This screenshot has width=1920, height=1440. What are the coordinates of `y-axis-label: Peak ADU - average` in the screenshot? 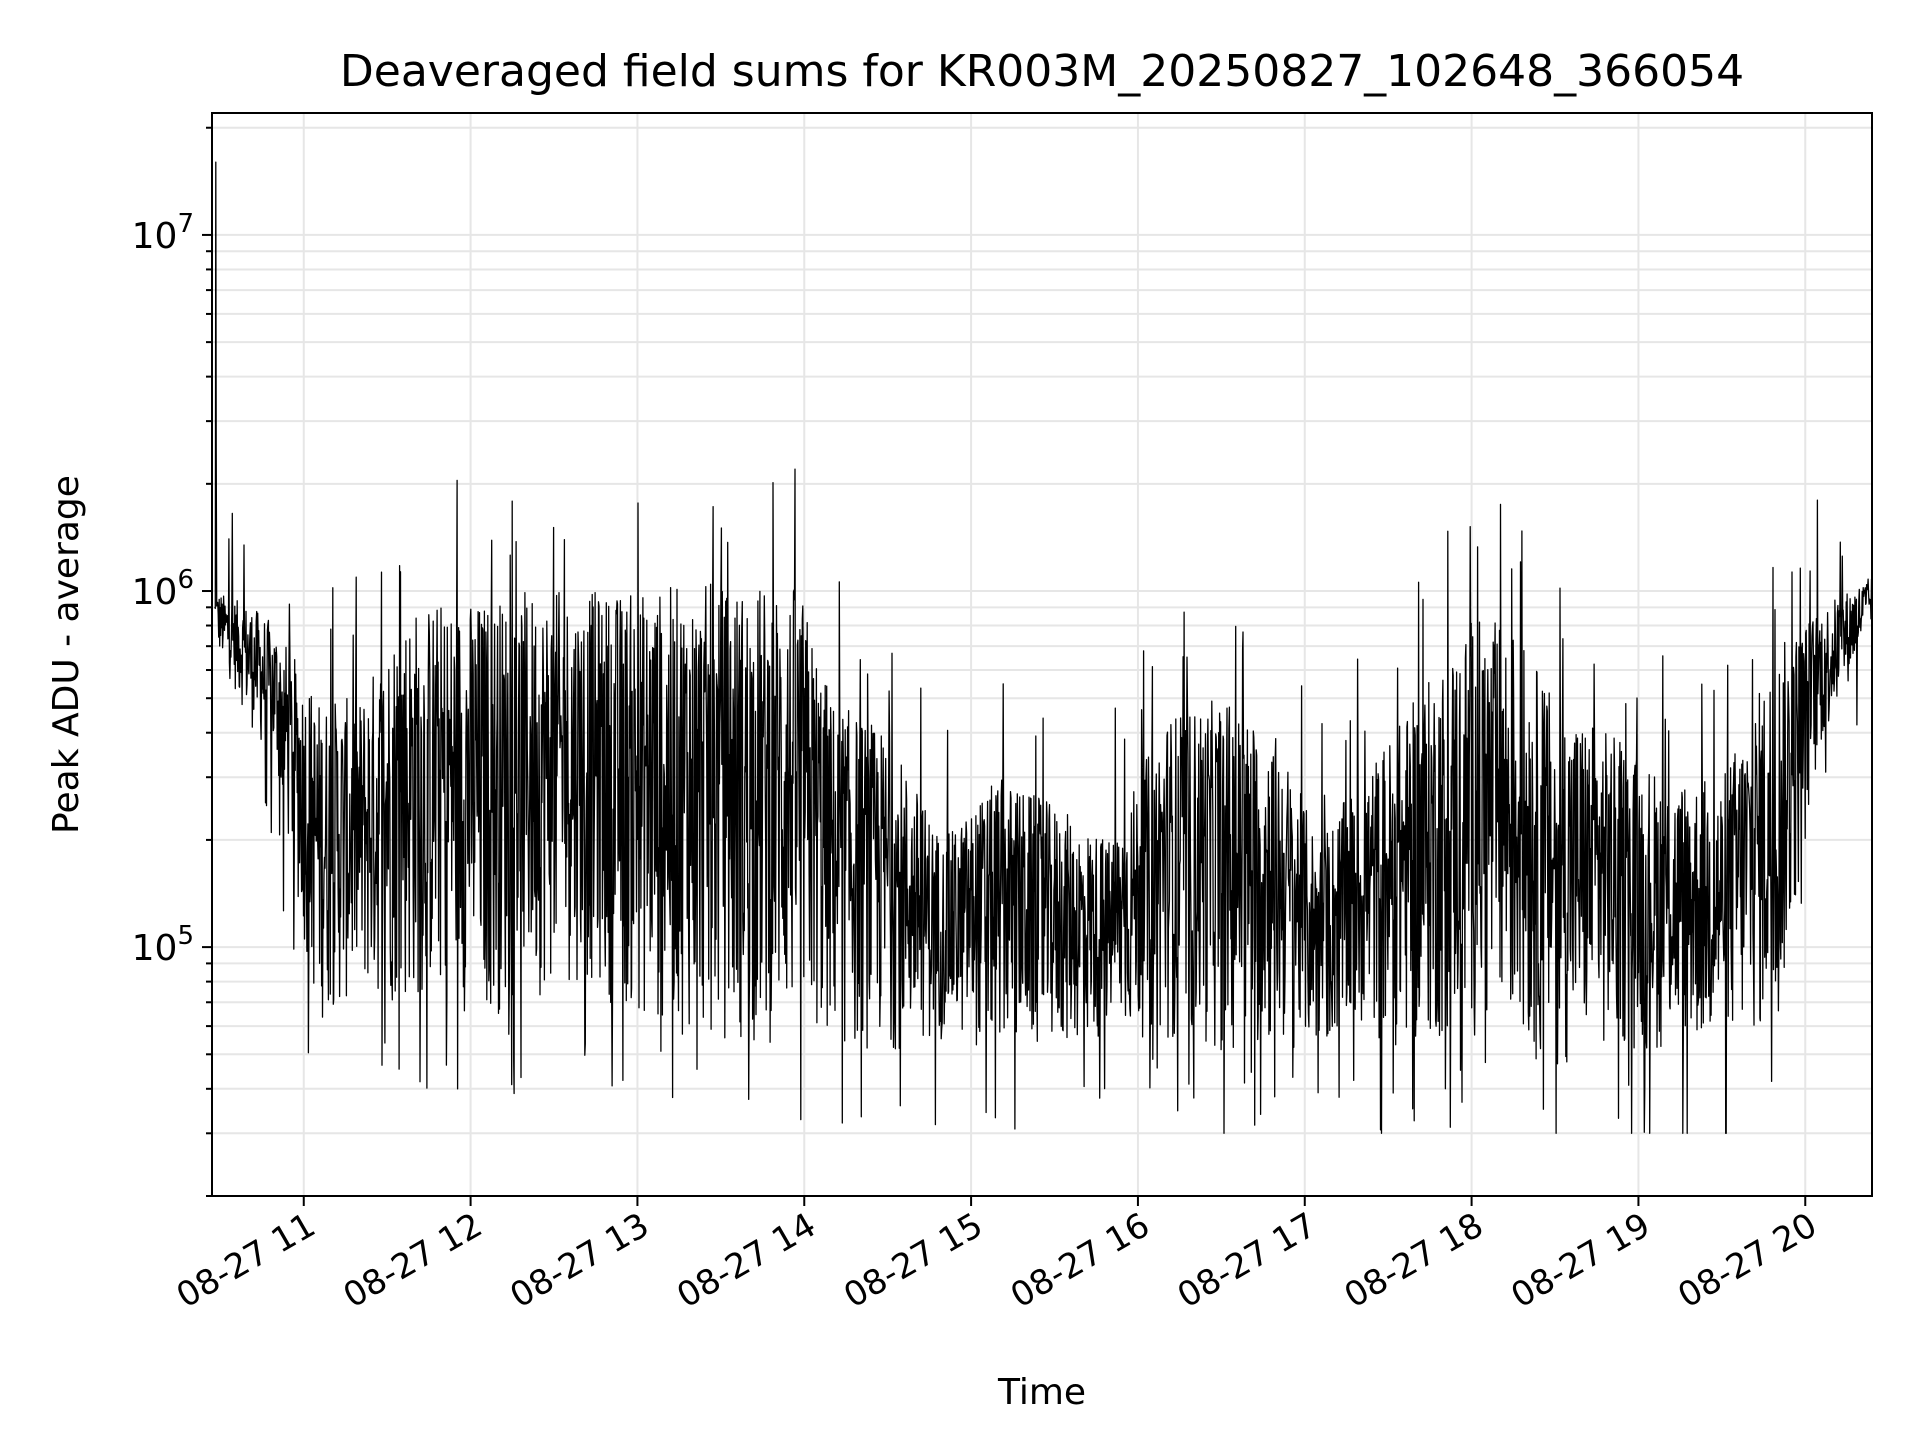 It's located at (66, 654).